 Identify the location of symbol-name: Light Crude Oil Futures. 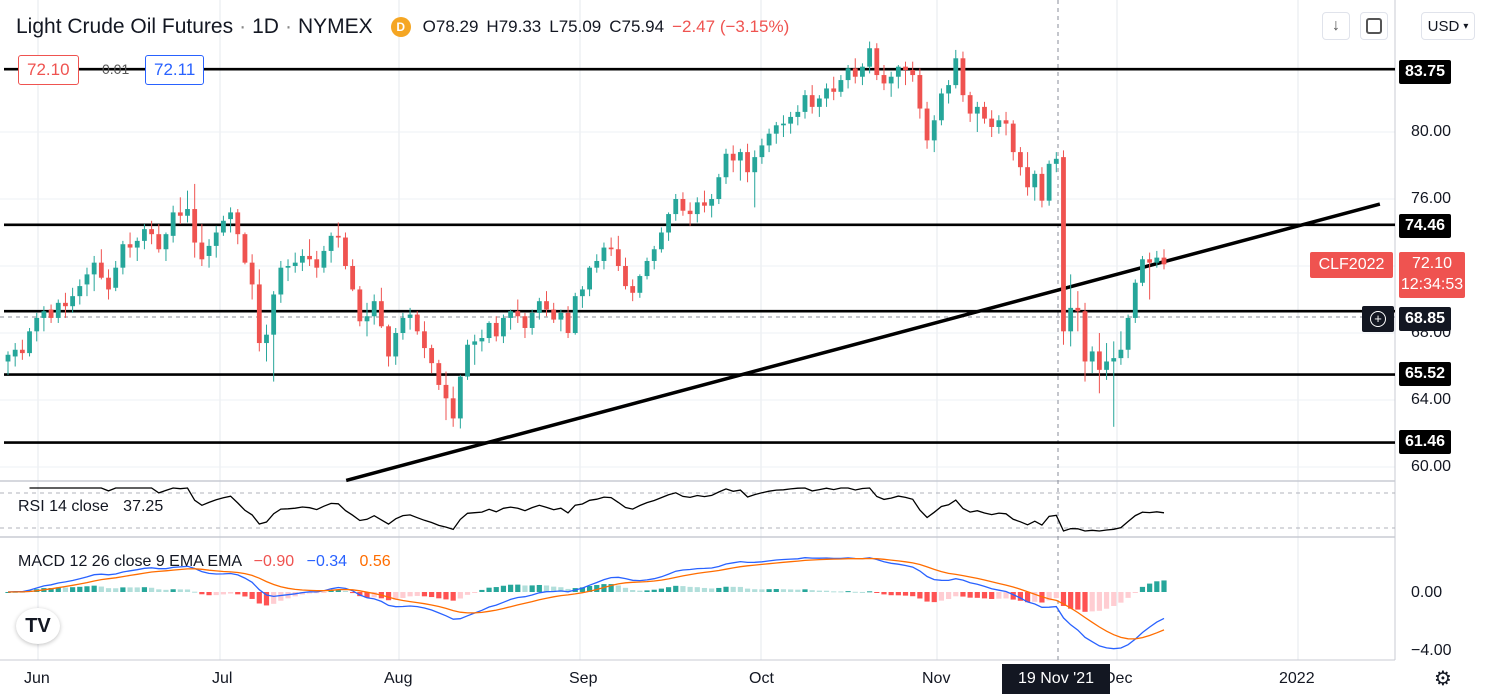
(125, 26).